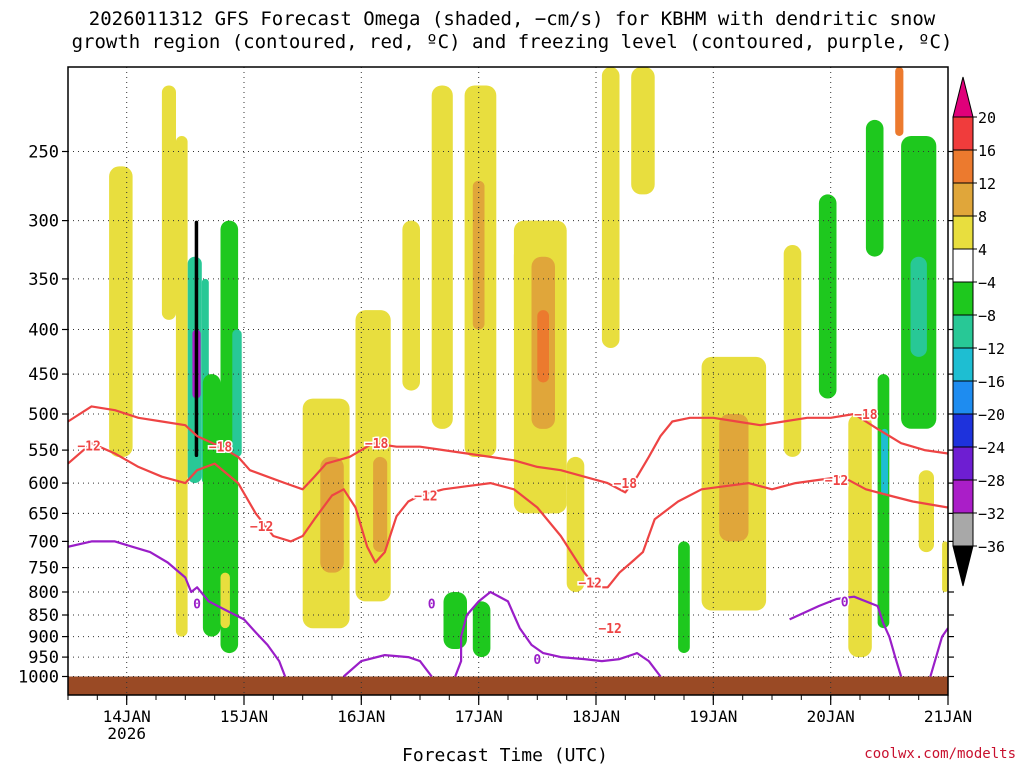  Describe the element at coordinates (508, 449) in the screenshot. I see `dgz-contour-line` at that location.